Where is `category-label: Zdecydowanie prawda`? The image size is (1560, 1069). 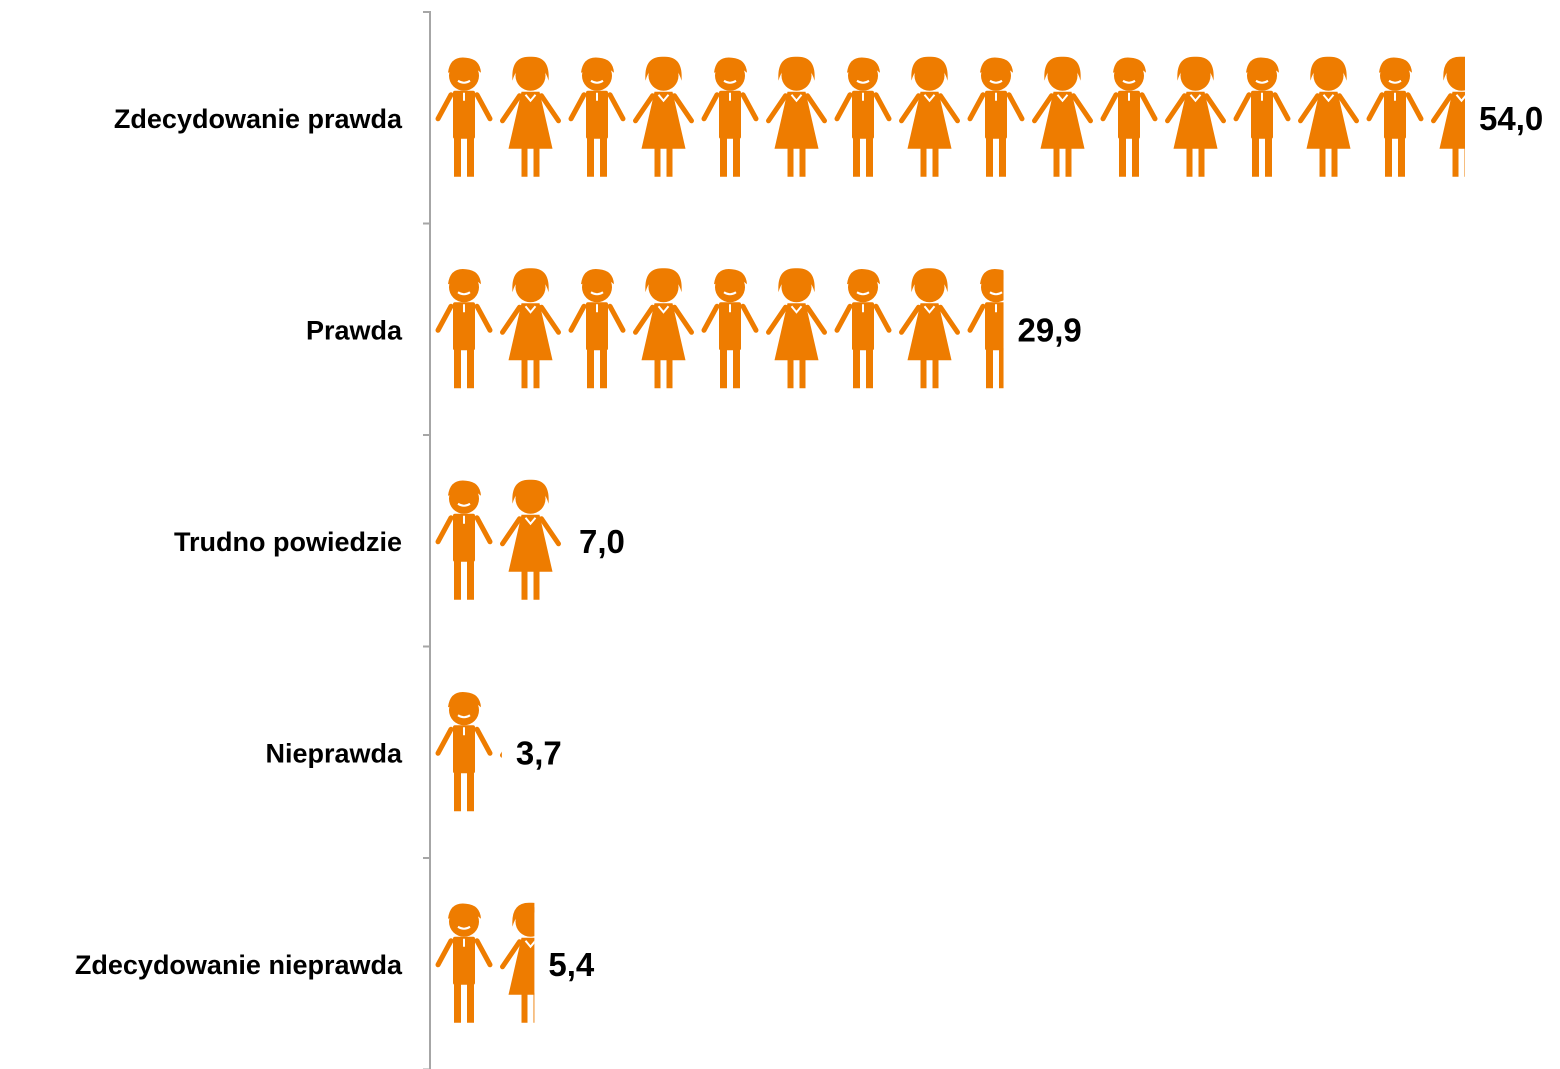 category-label: Zdecydowanie prawda is located at coordinates (258, 119).